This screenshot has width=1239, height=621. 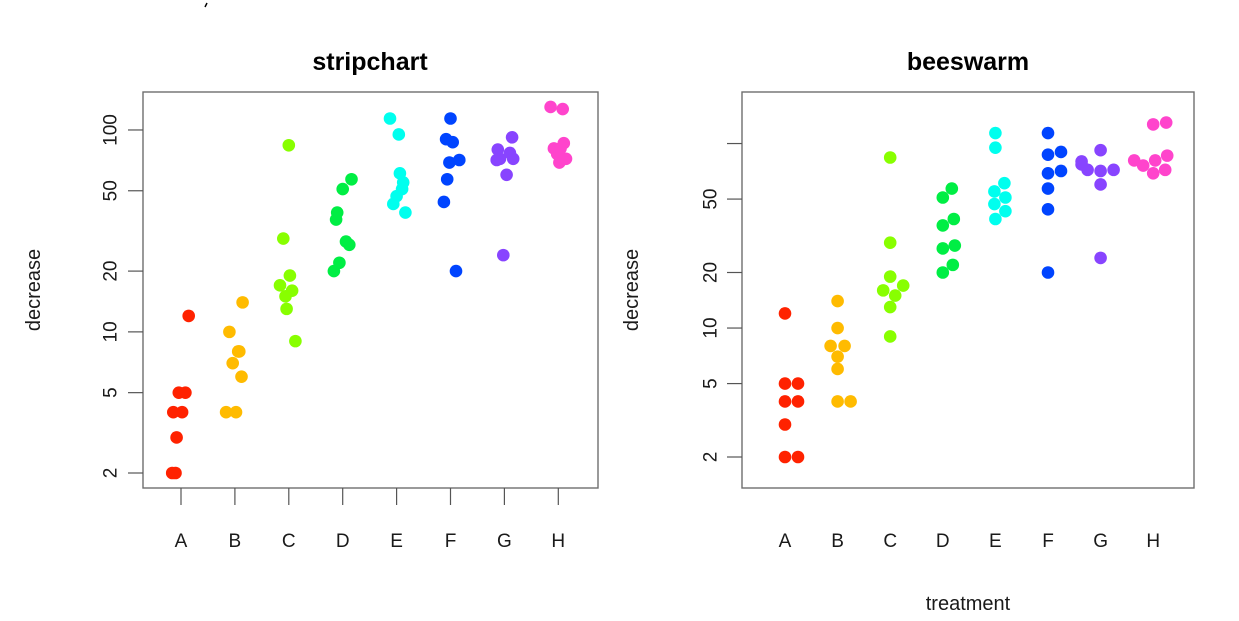 I want to click on y-axis: 2 5 10 20 50 100, so click(x=122, y=296).